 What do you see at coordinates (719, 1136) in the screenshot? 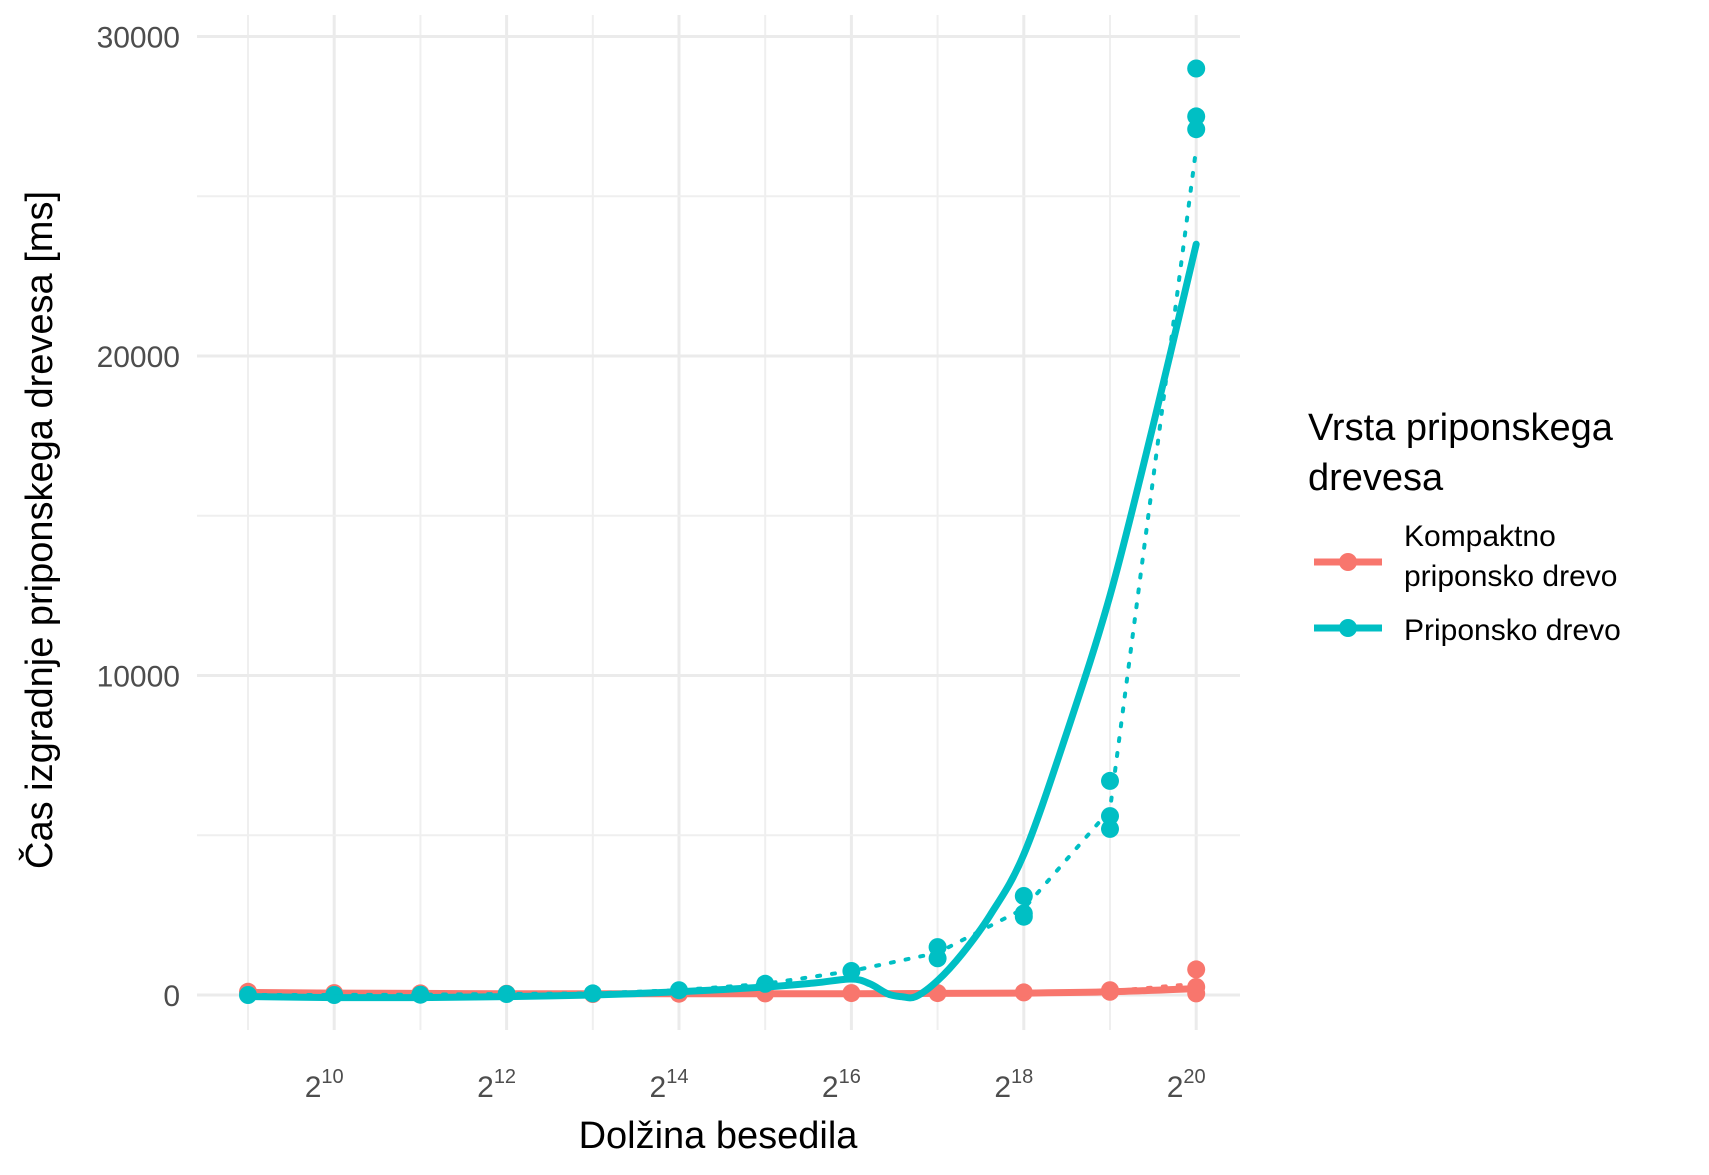
I see `x-axis-title: Dolžina besedila` at bounding box center [719, 1136].